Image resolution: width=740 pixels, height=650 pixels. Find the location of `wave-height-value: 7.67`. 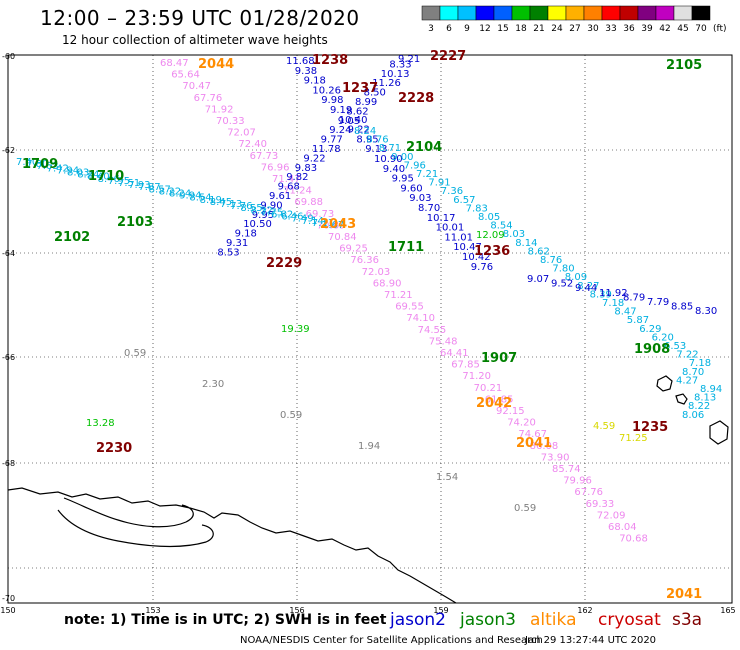

wave-height-value: 7.67 is located at coordinates (333, 225).